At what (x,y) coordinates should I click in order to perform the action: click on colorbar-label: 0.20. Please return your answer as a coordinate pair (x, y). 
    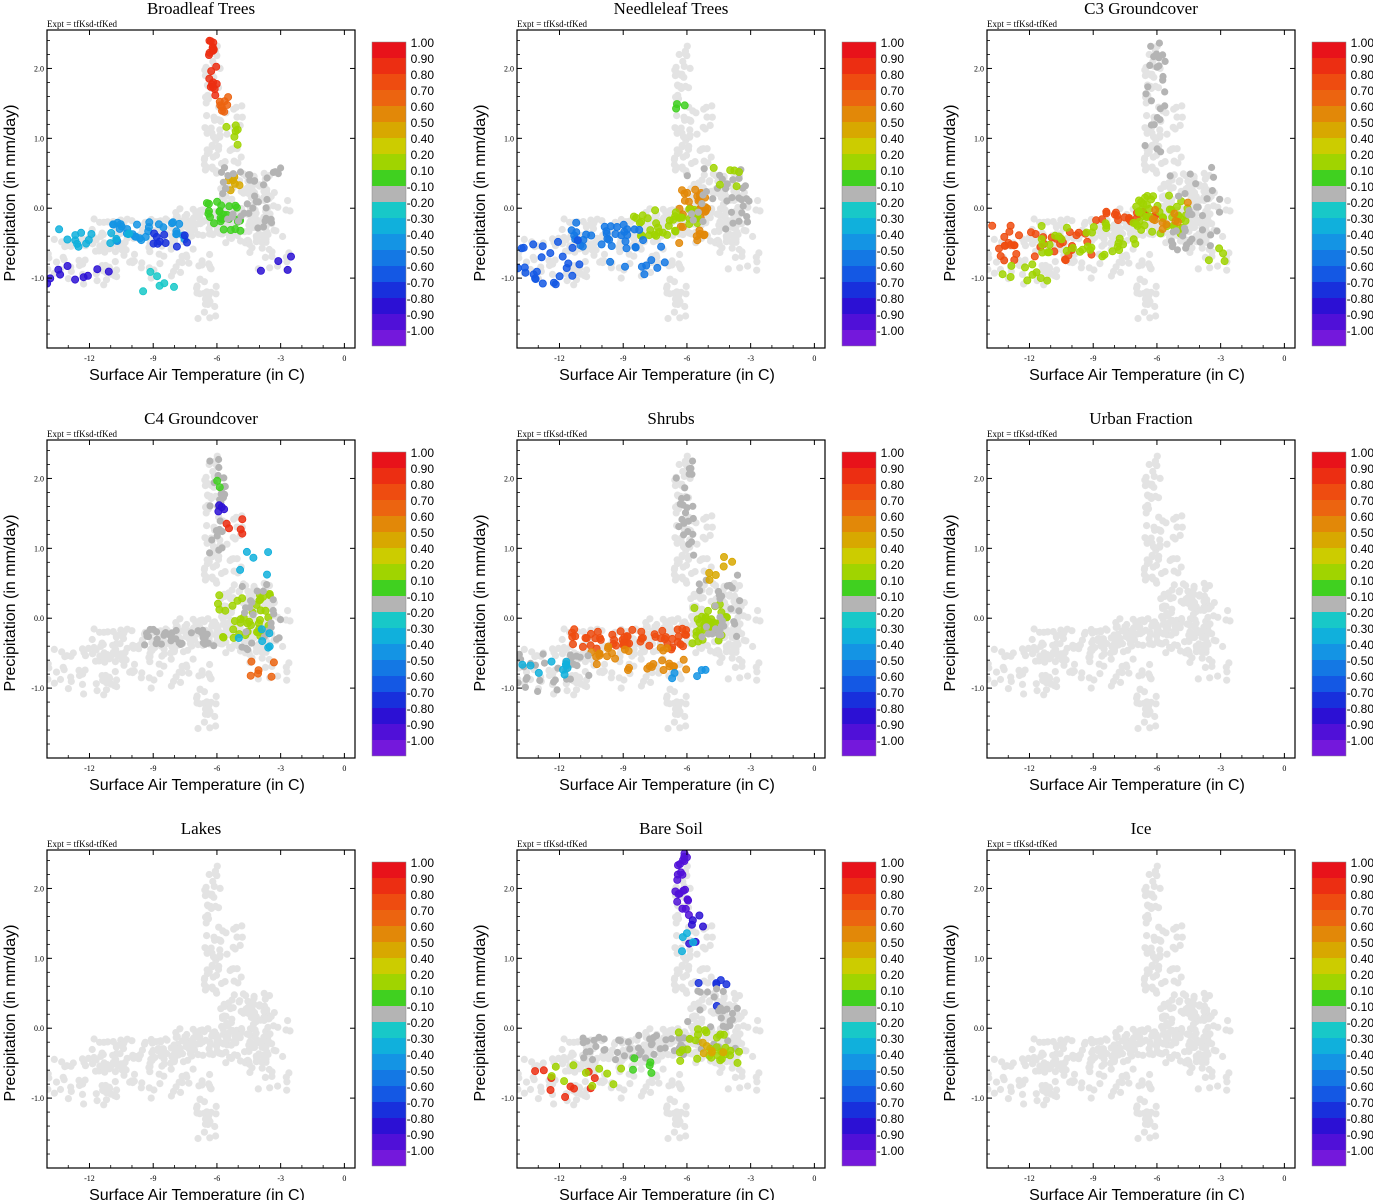
    Looking at the image, I should click on (1362, 155).